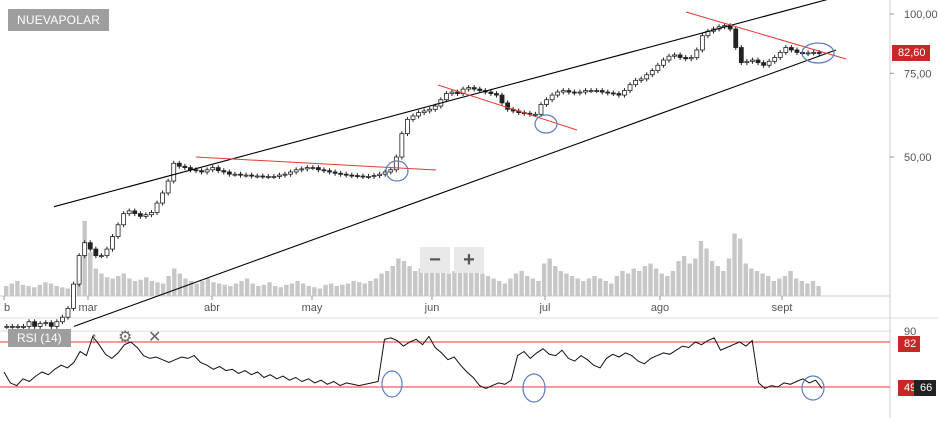 This screenshot has height=423, width=938. What do you see at coordinates (59, 20) in the screenshot?
I see `symbol-label: NUEVAPOLAR` at bounding box center [59, 20].